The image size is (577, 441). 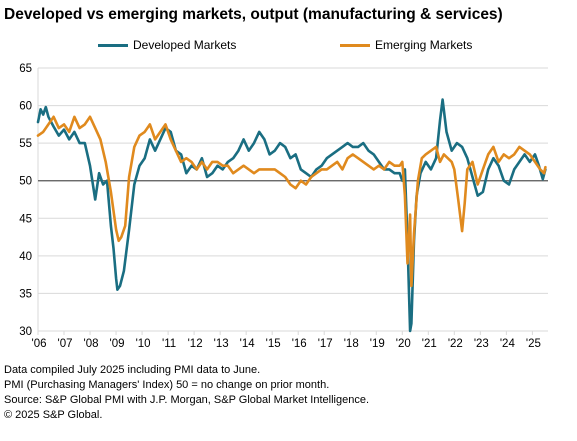 I want to click on x-tick-label-'24: '24, so click(x=508, y=344).